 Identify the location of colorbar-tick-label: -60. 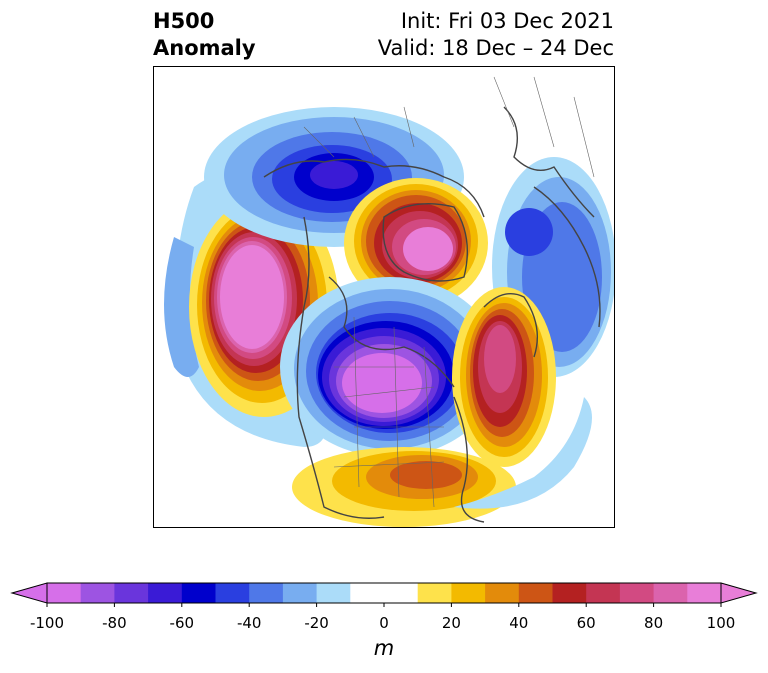
(182, 623).